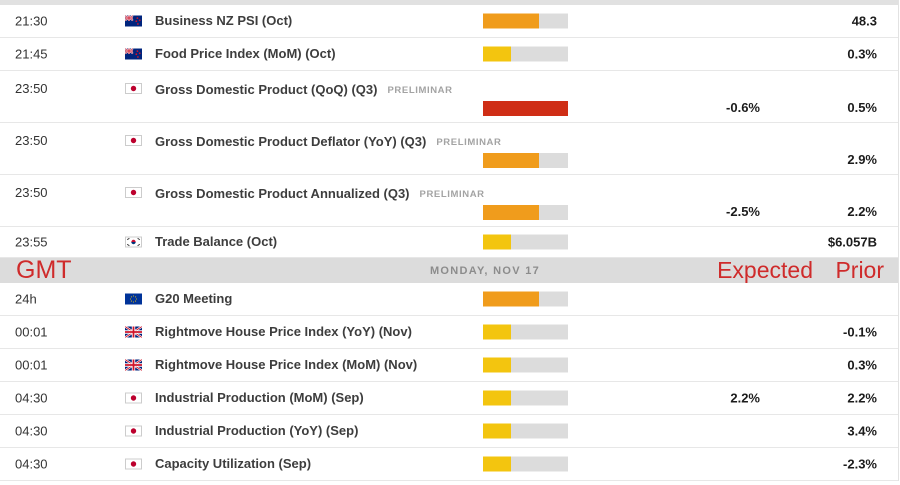 Image resolution: width=900 pixels, height=485 pixels. I want to click on event-time: 21:30, so click(31, 21).